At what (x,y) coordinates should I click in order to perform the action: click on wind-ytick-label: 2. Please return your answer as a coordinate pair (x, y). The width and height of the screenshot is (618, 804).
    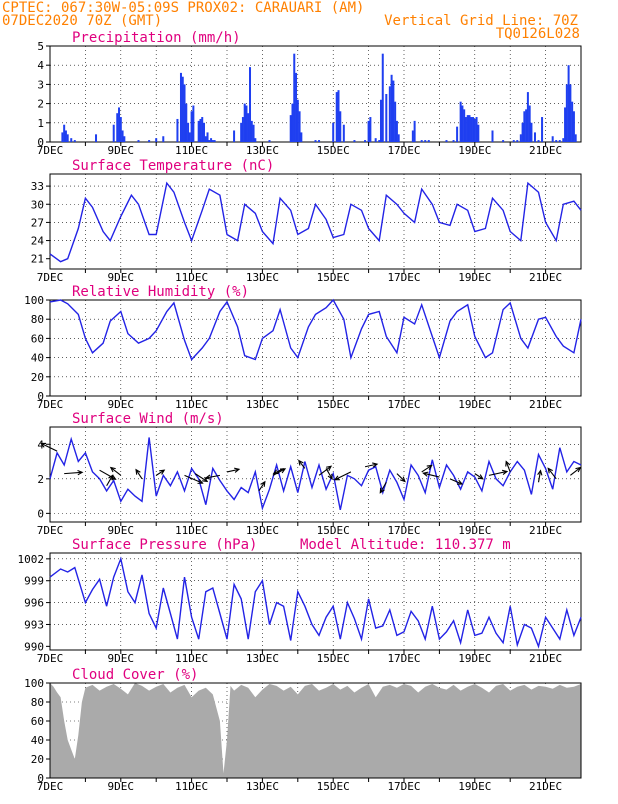
    Looking at the image, I should click on (40, 479).